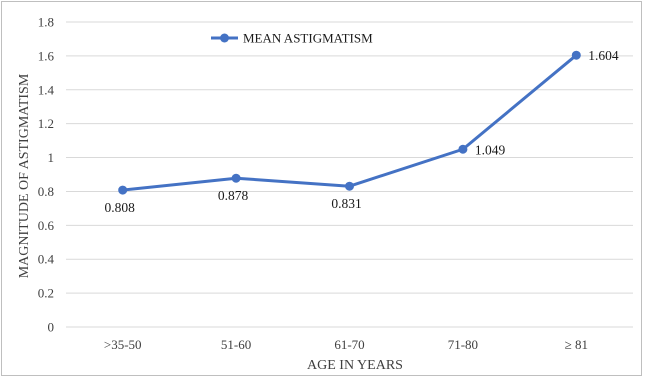  I want to click on y-tick-label: 0.2, so click(46, 293).